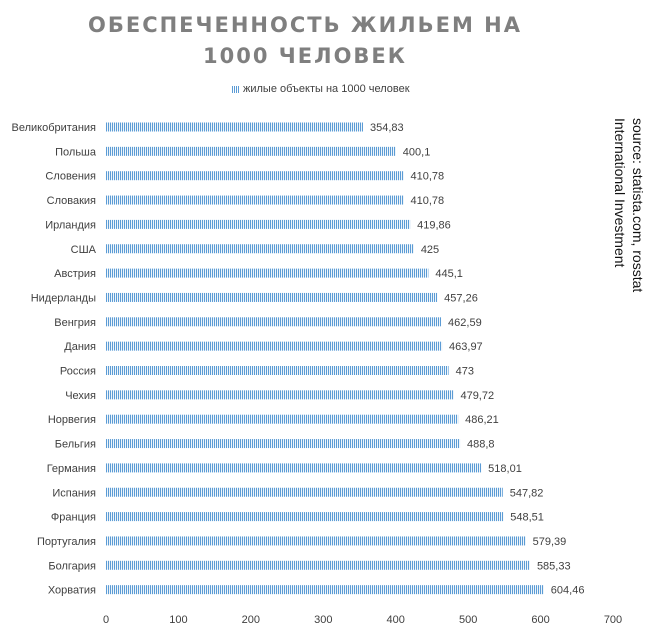 The width and height of the screenshot is (658, 634). I want to click on data-label: 579,39, so click(550, 542).